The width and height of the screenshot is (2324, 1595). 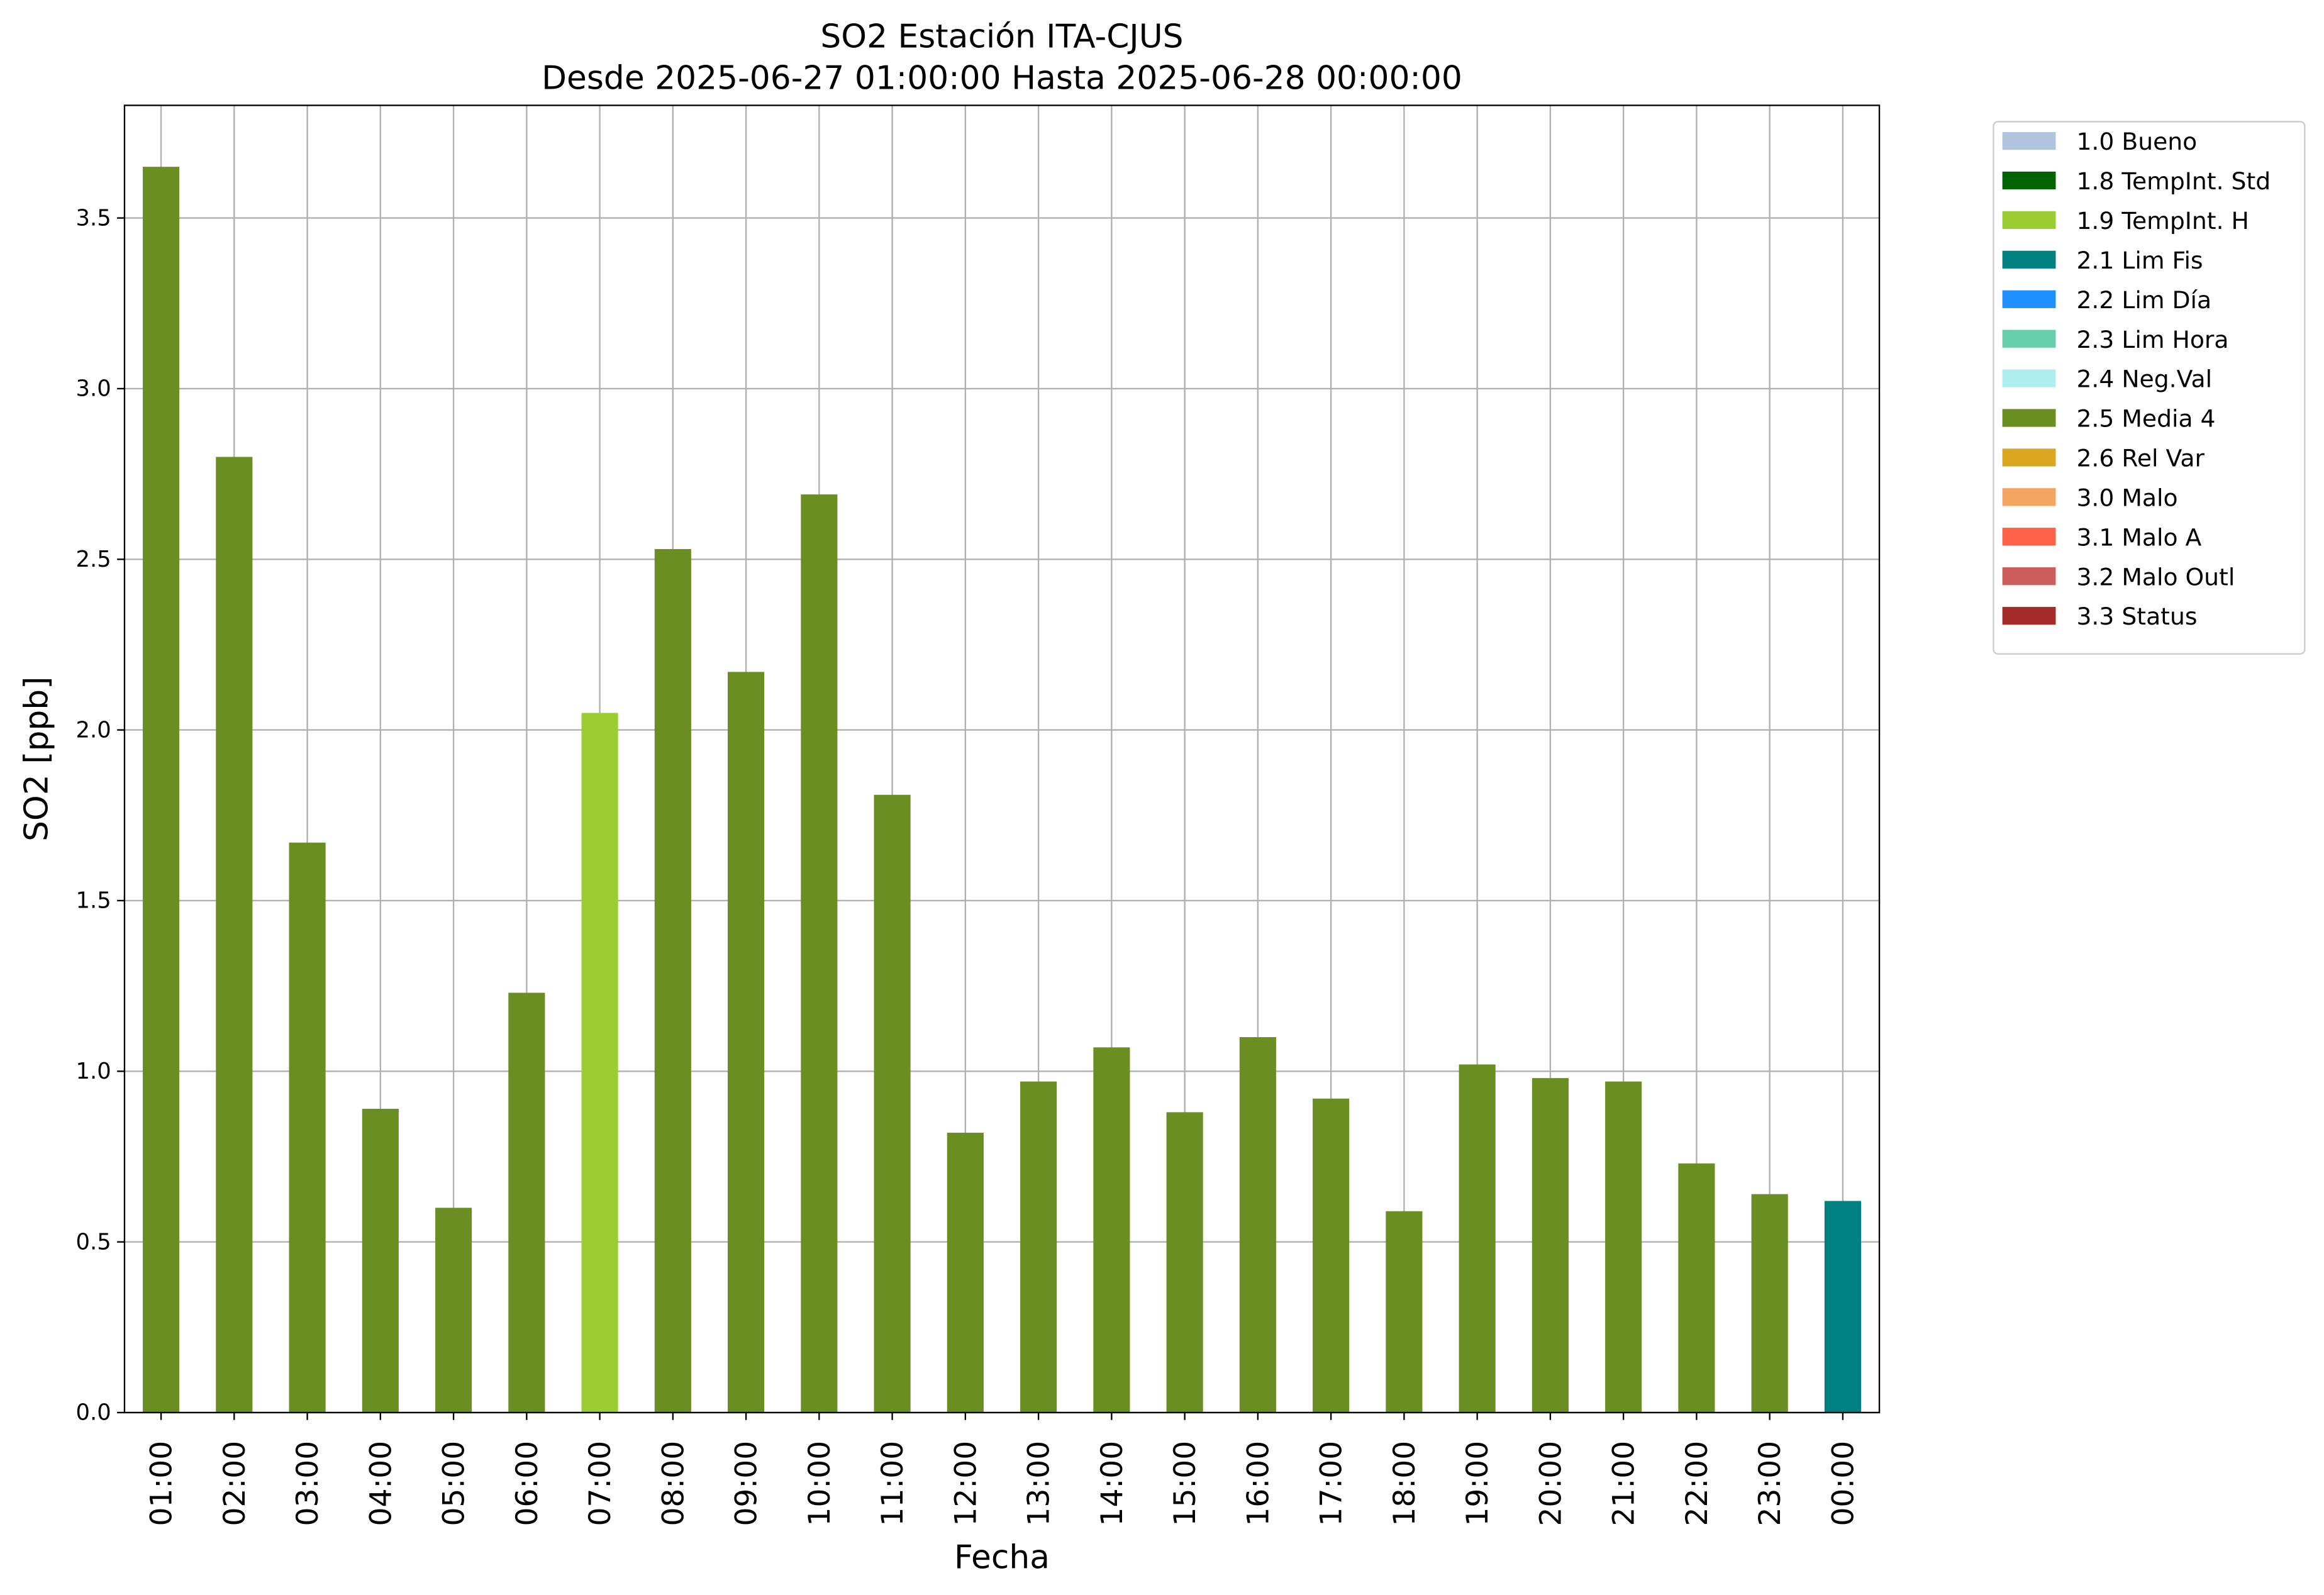 I want to click on y-tick-label: 3.5, so click(x=93, y=218).